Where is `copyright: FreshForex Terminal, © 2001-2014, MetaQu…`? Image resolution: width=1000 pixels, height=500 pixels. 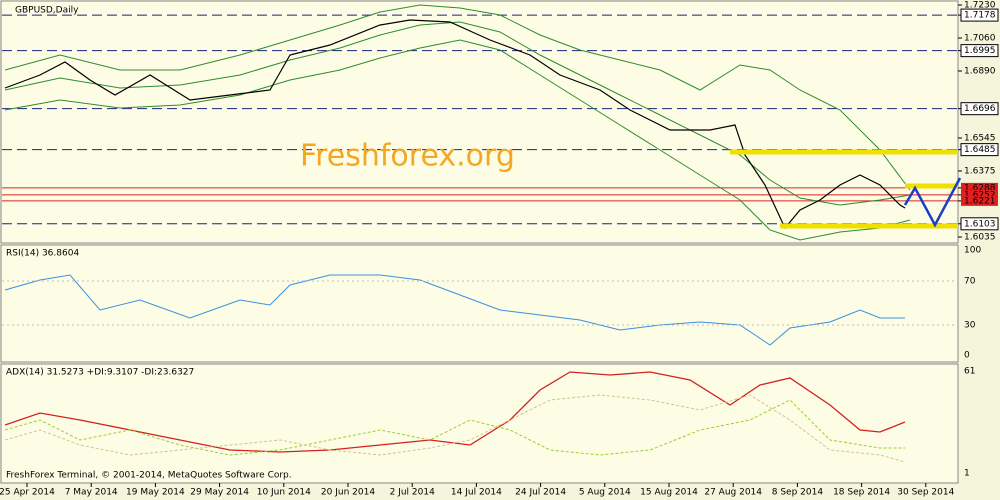
copyright: FreshForex Terminal, © 2001-2014, MetaQu… is located at coordinates (149, 476).